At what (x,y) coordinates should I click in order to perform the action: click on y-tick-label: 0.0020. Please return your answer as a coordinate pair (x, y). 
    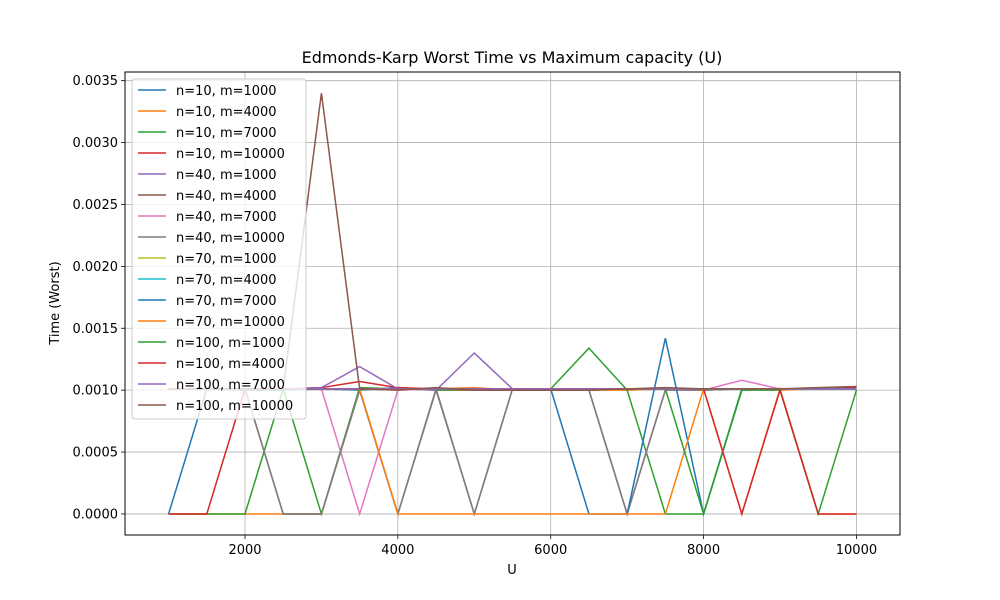
    Looking at the image, I should click on (96, 267).